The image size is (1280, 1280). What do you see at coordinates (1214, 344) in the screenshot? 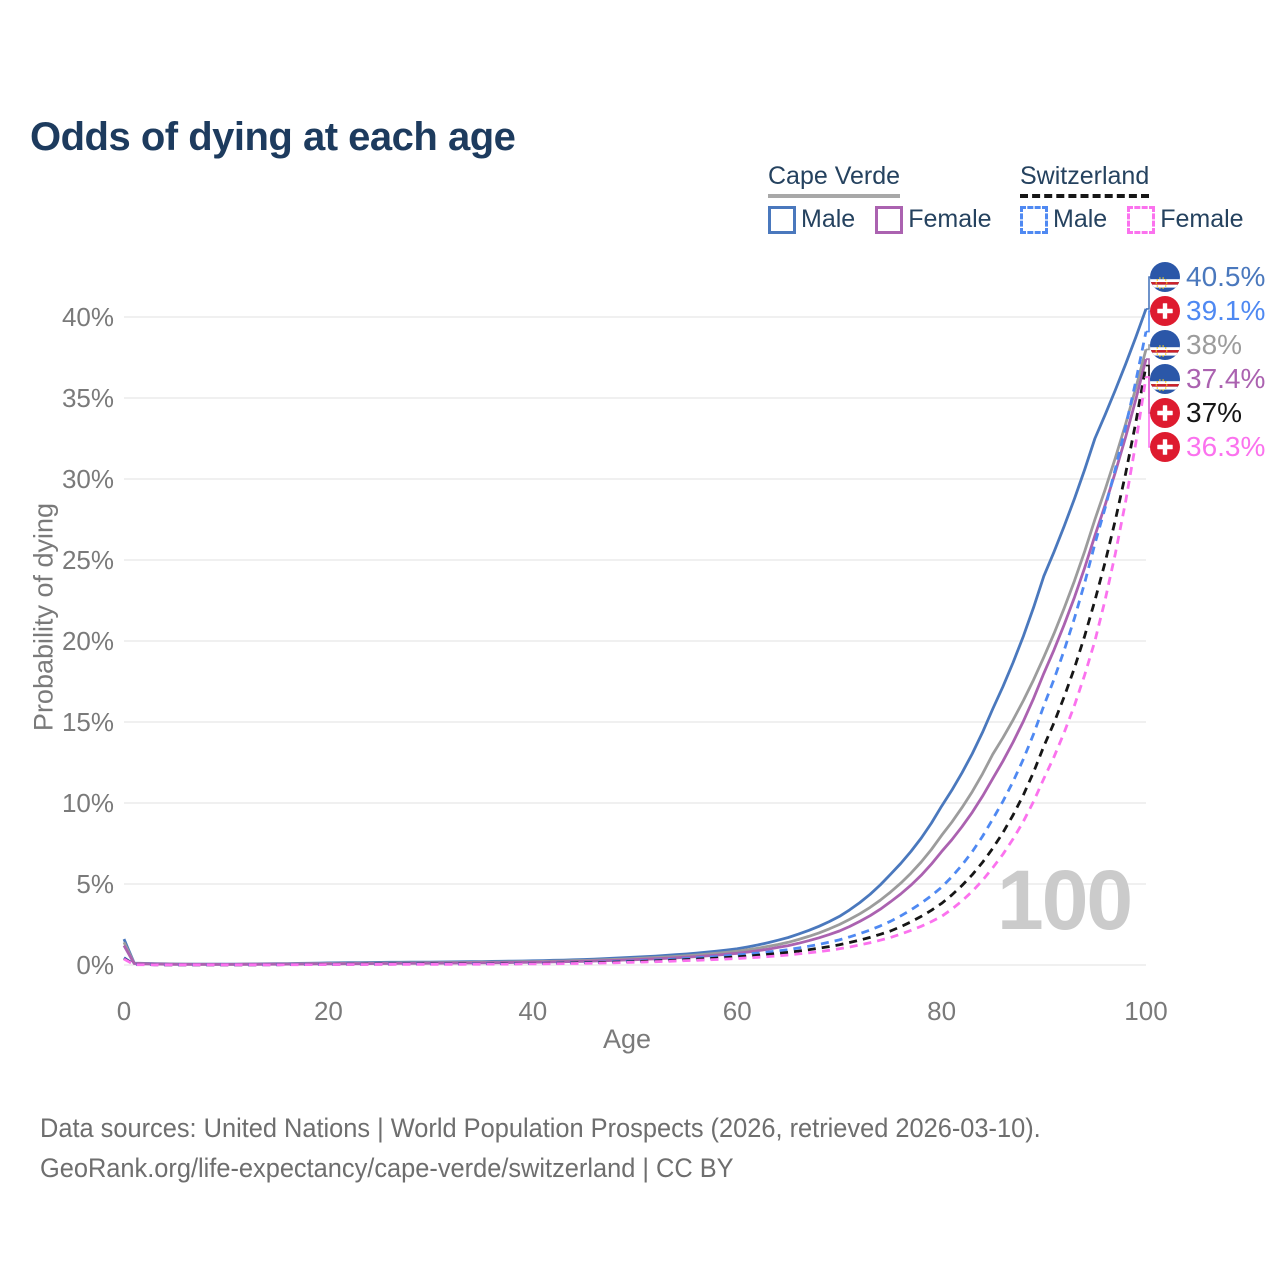
I see `end-label-value: 38%` at bounding box center [1214, 344].